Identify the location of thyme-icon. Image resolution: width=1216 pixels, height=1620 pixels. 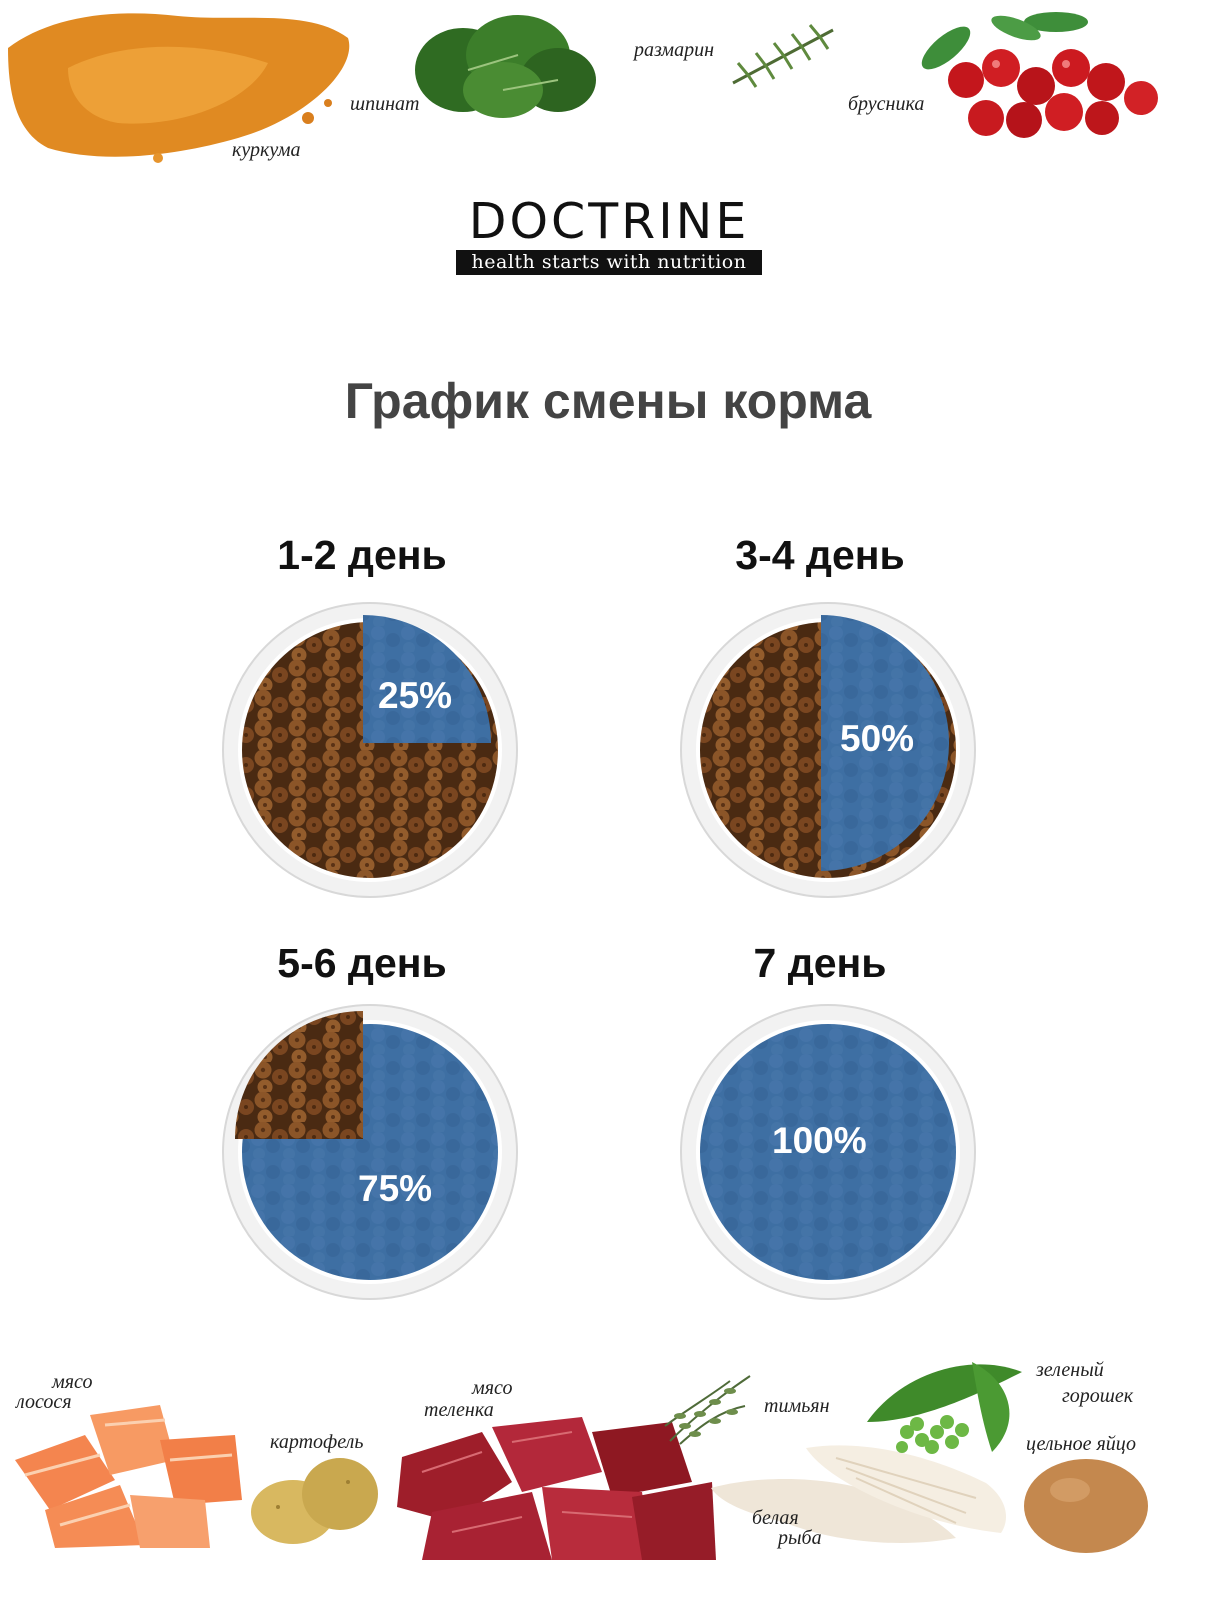
(708, 1407).